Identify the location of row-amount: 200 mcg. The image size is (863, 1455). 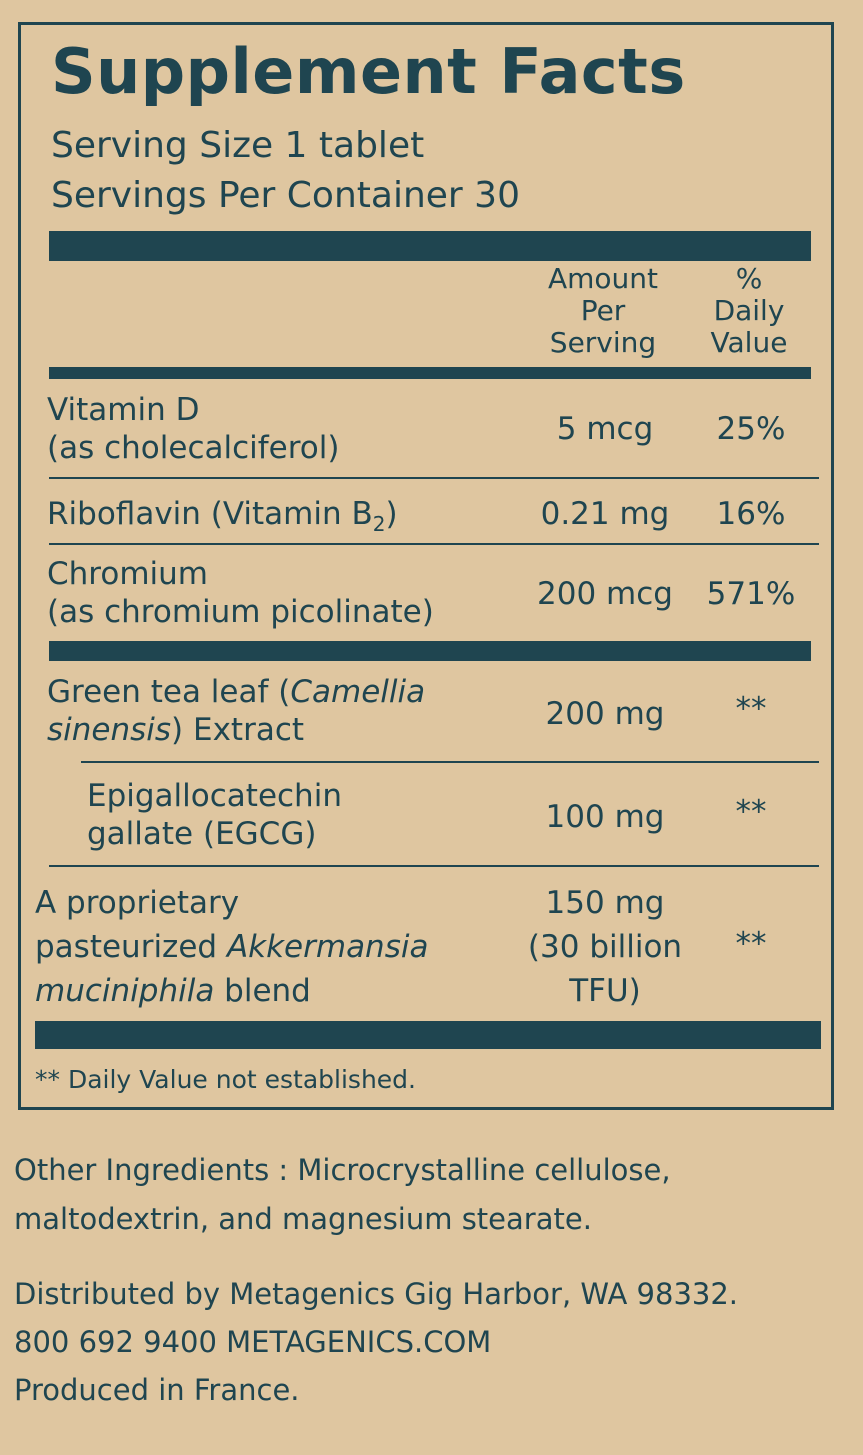
(605, 594).